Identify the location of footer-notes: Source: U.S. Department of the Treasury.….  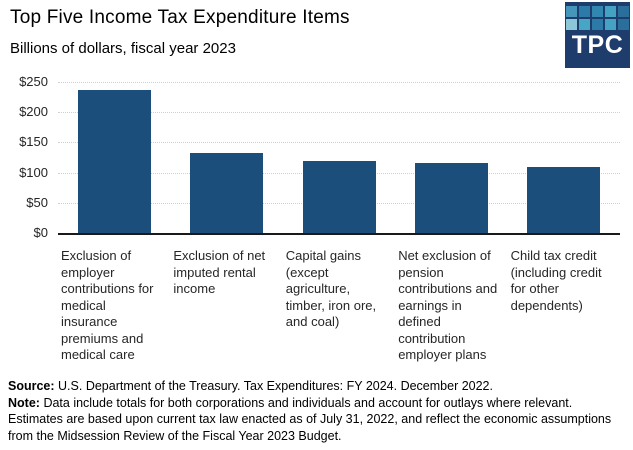
(319, 411).